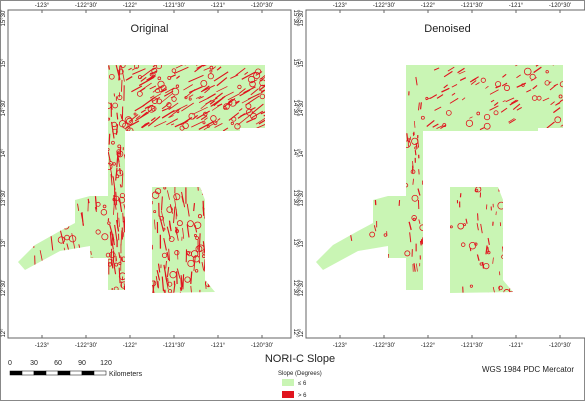  What do you see at coordinates (302, 63) in the screenshot?
I see `latitude-label: 15°` at bounding box center [302, 63].